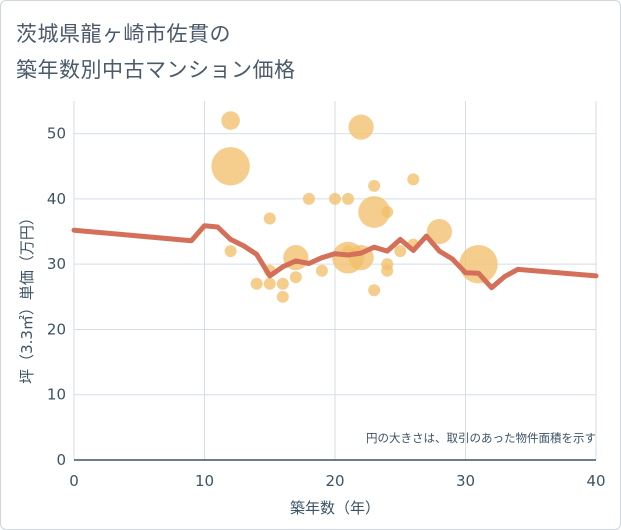 The height and width of the screenshot is (530, 621). What do you see at coordinates (595, 481) in the screenshot?
I see `x-tick-label: 40` at bounding box center [595, 481].